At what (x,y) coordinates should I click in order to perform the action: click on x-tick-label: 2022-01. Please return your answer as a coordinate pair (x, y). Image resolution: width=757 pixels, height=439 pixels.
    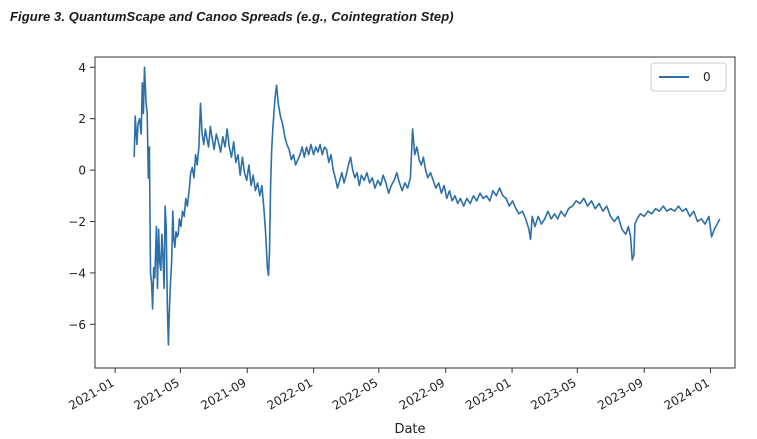
    Looking at the image, I should click on (290, 393).